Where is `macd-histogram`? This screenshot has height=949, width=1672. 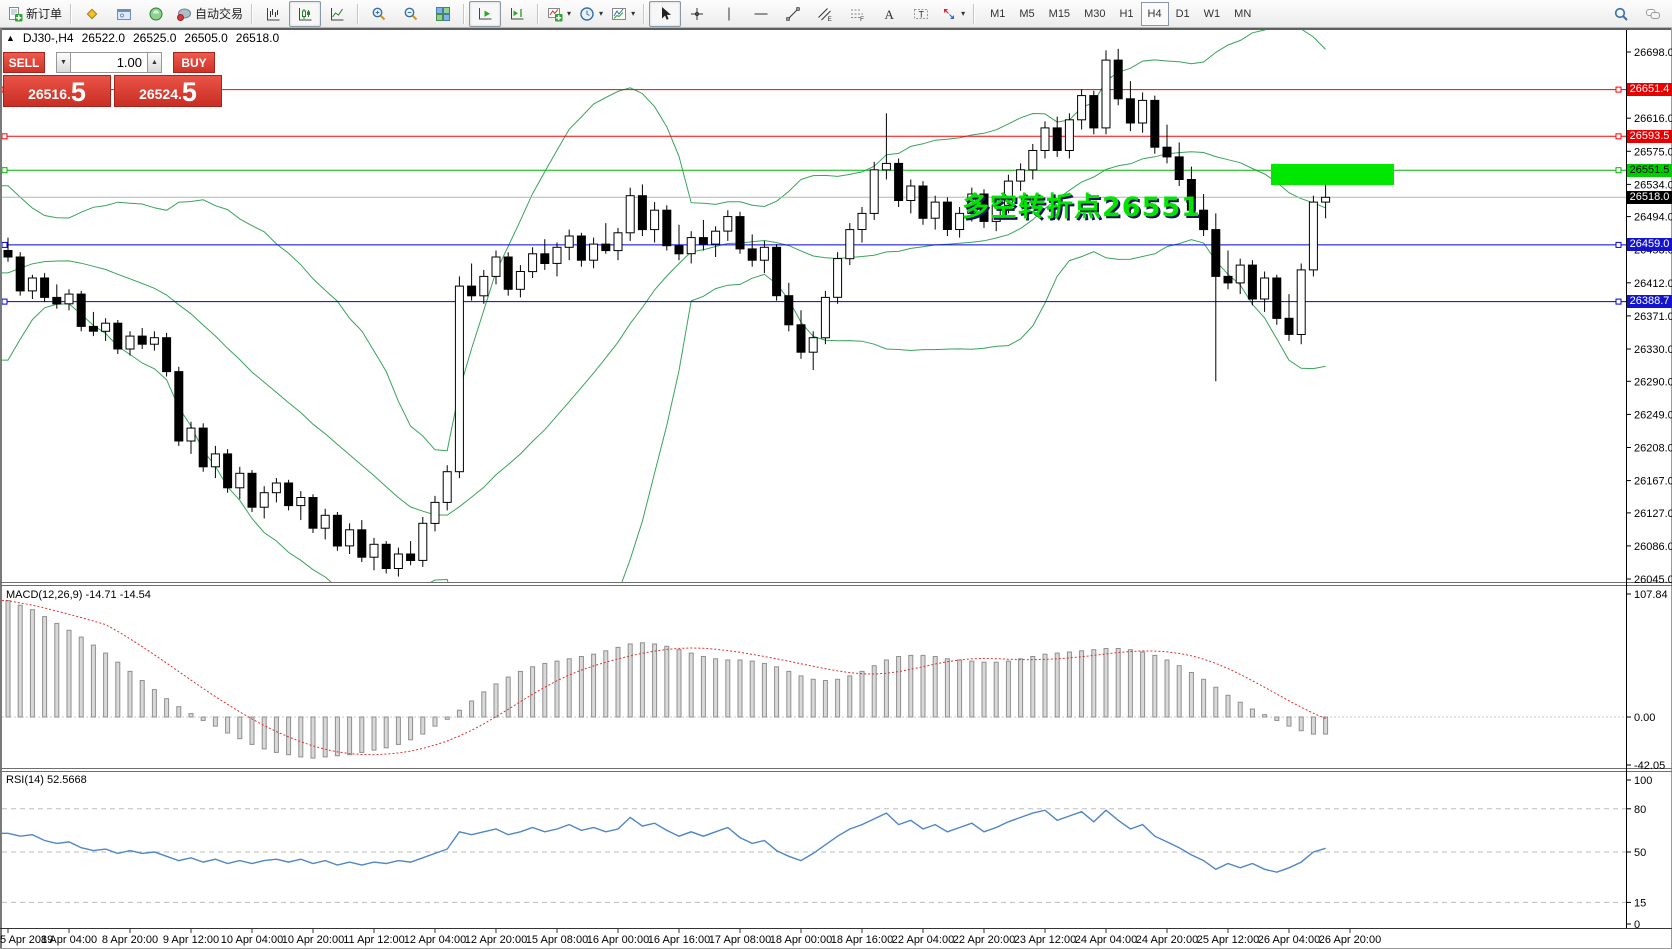
macd-histogram is located at coordinates (667, 679).